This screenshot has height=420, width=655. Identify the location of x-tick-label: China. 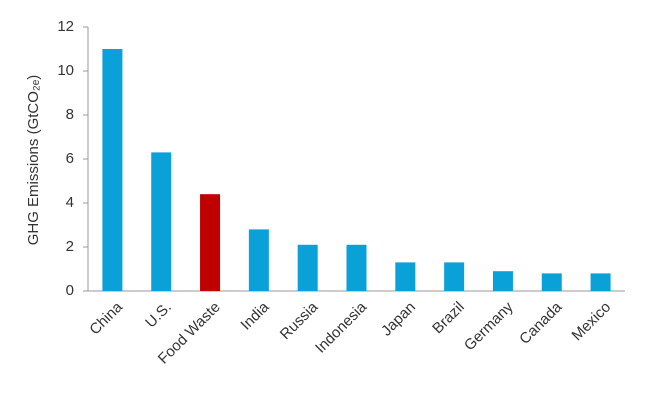
(106, 318).